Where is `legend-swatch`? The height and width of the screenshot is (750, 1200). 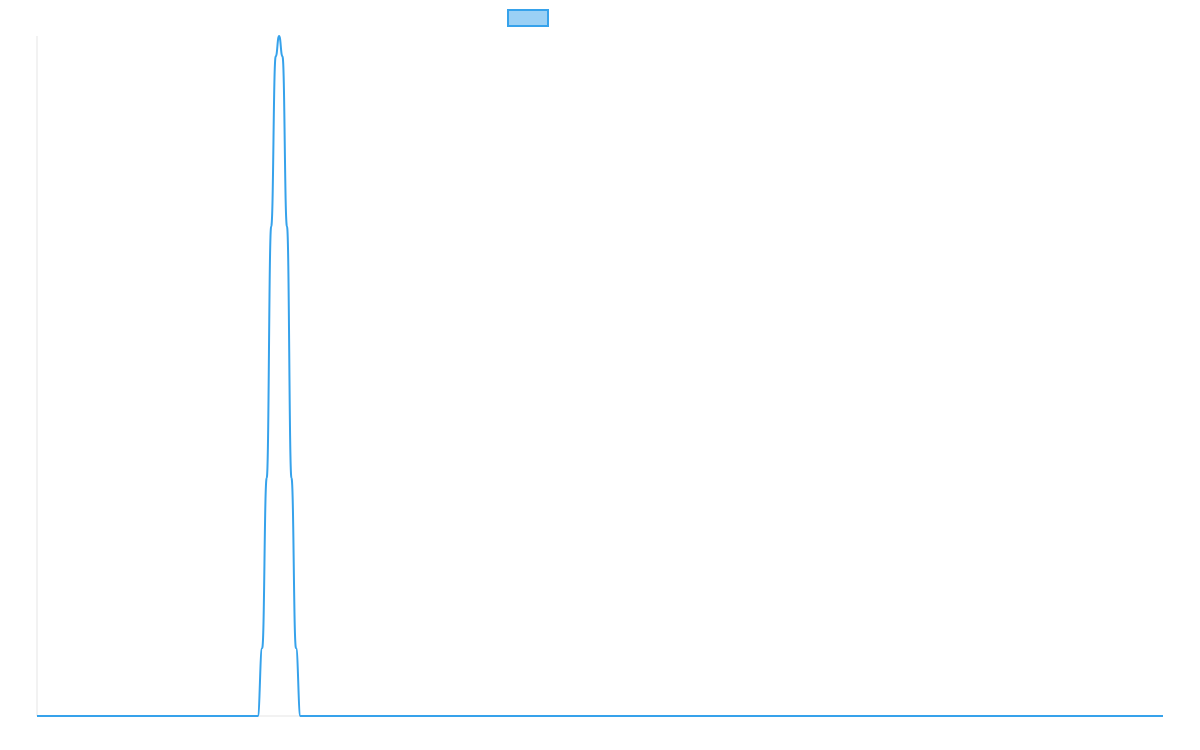
legend-swatch is located at coordinates (528, 18).